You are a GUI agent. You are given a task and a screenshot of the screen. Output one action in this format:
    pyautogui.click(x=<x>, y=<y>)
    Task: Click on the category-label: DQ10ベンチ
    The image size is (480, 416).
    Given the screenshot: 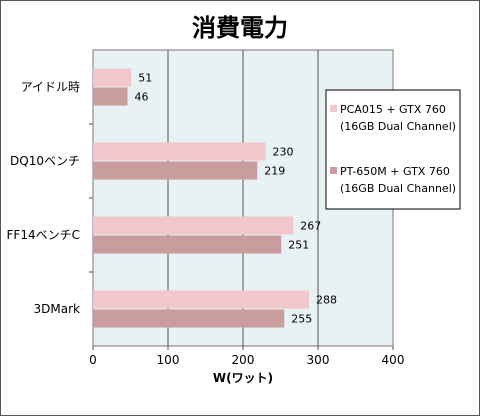 What is the action you would take?
    pyautogui.click(x=45, y=161)
    